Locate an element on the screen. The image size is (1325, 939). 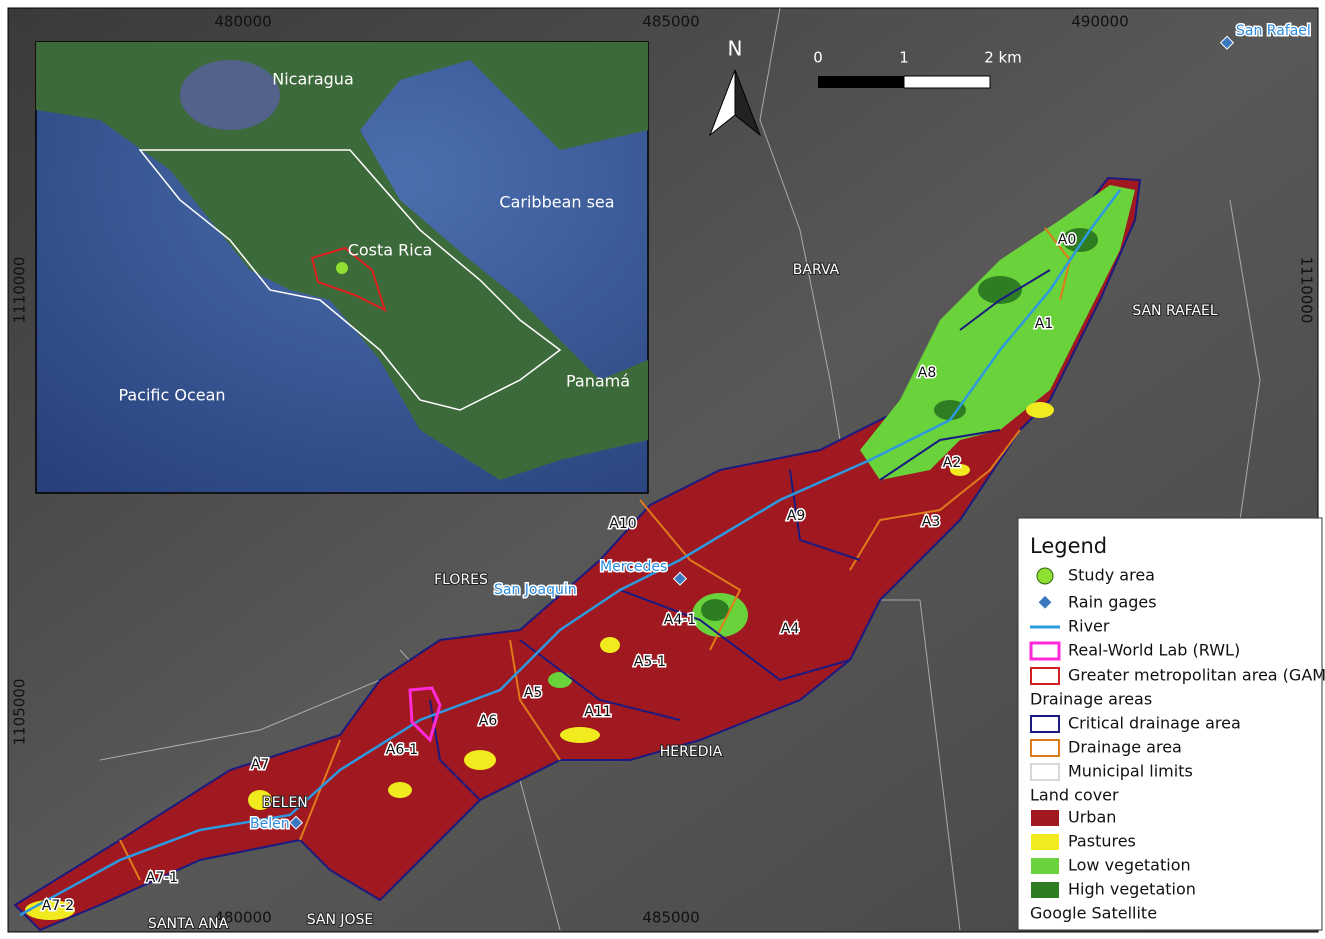
legend is located at coordinates (1170, 724).